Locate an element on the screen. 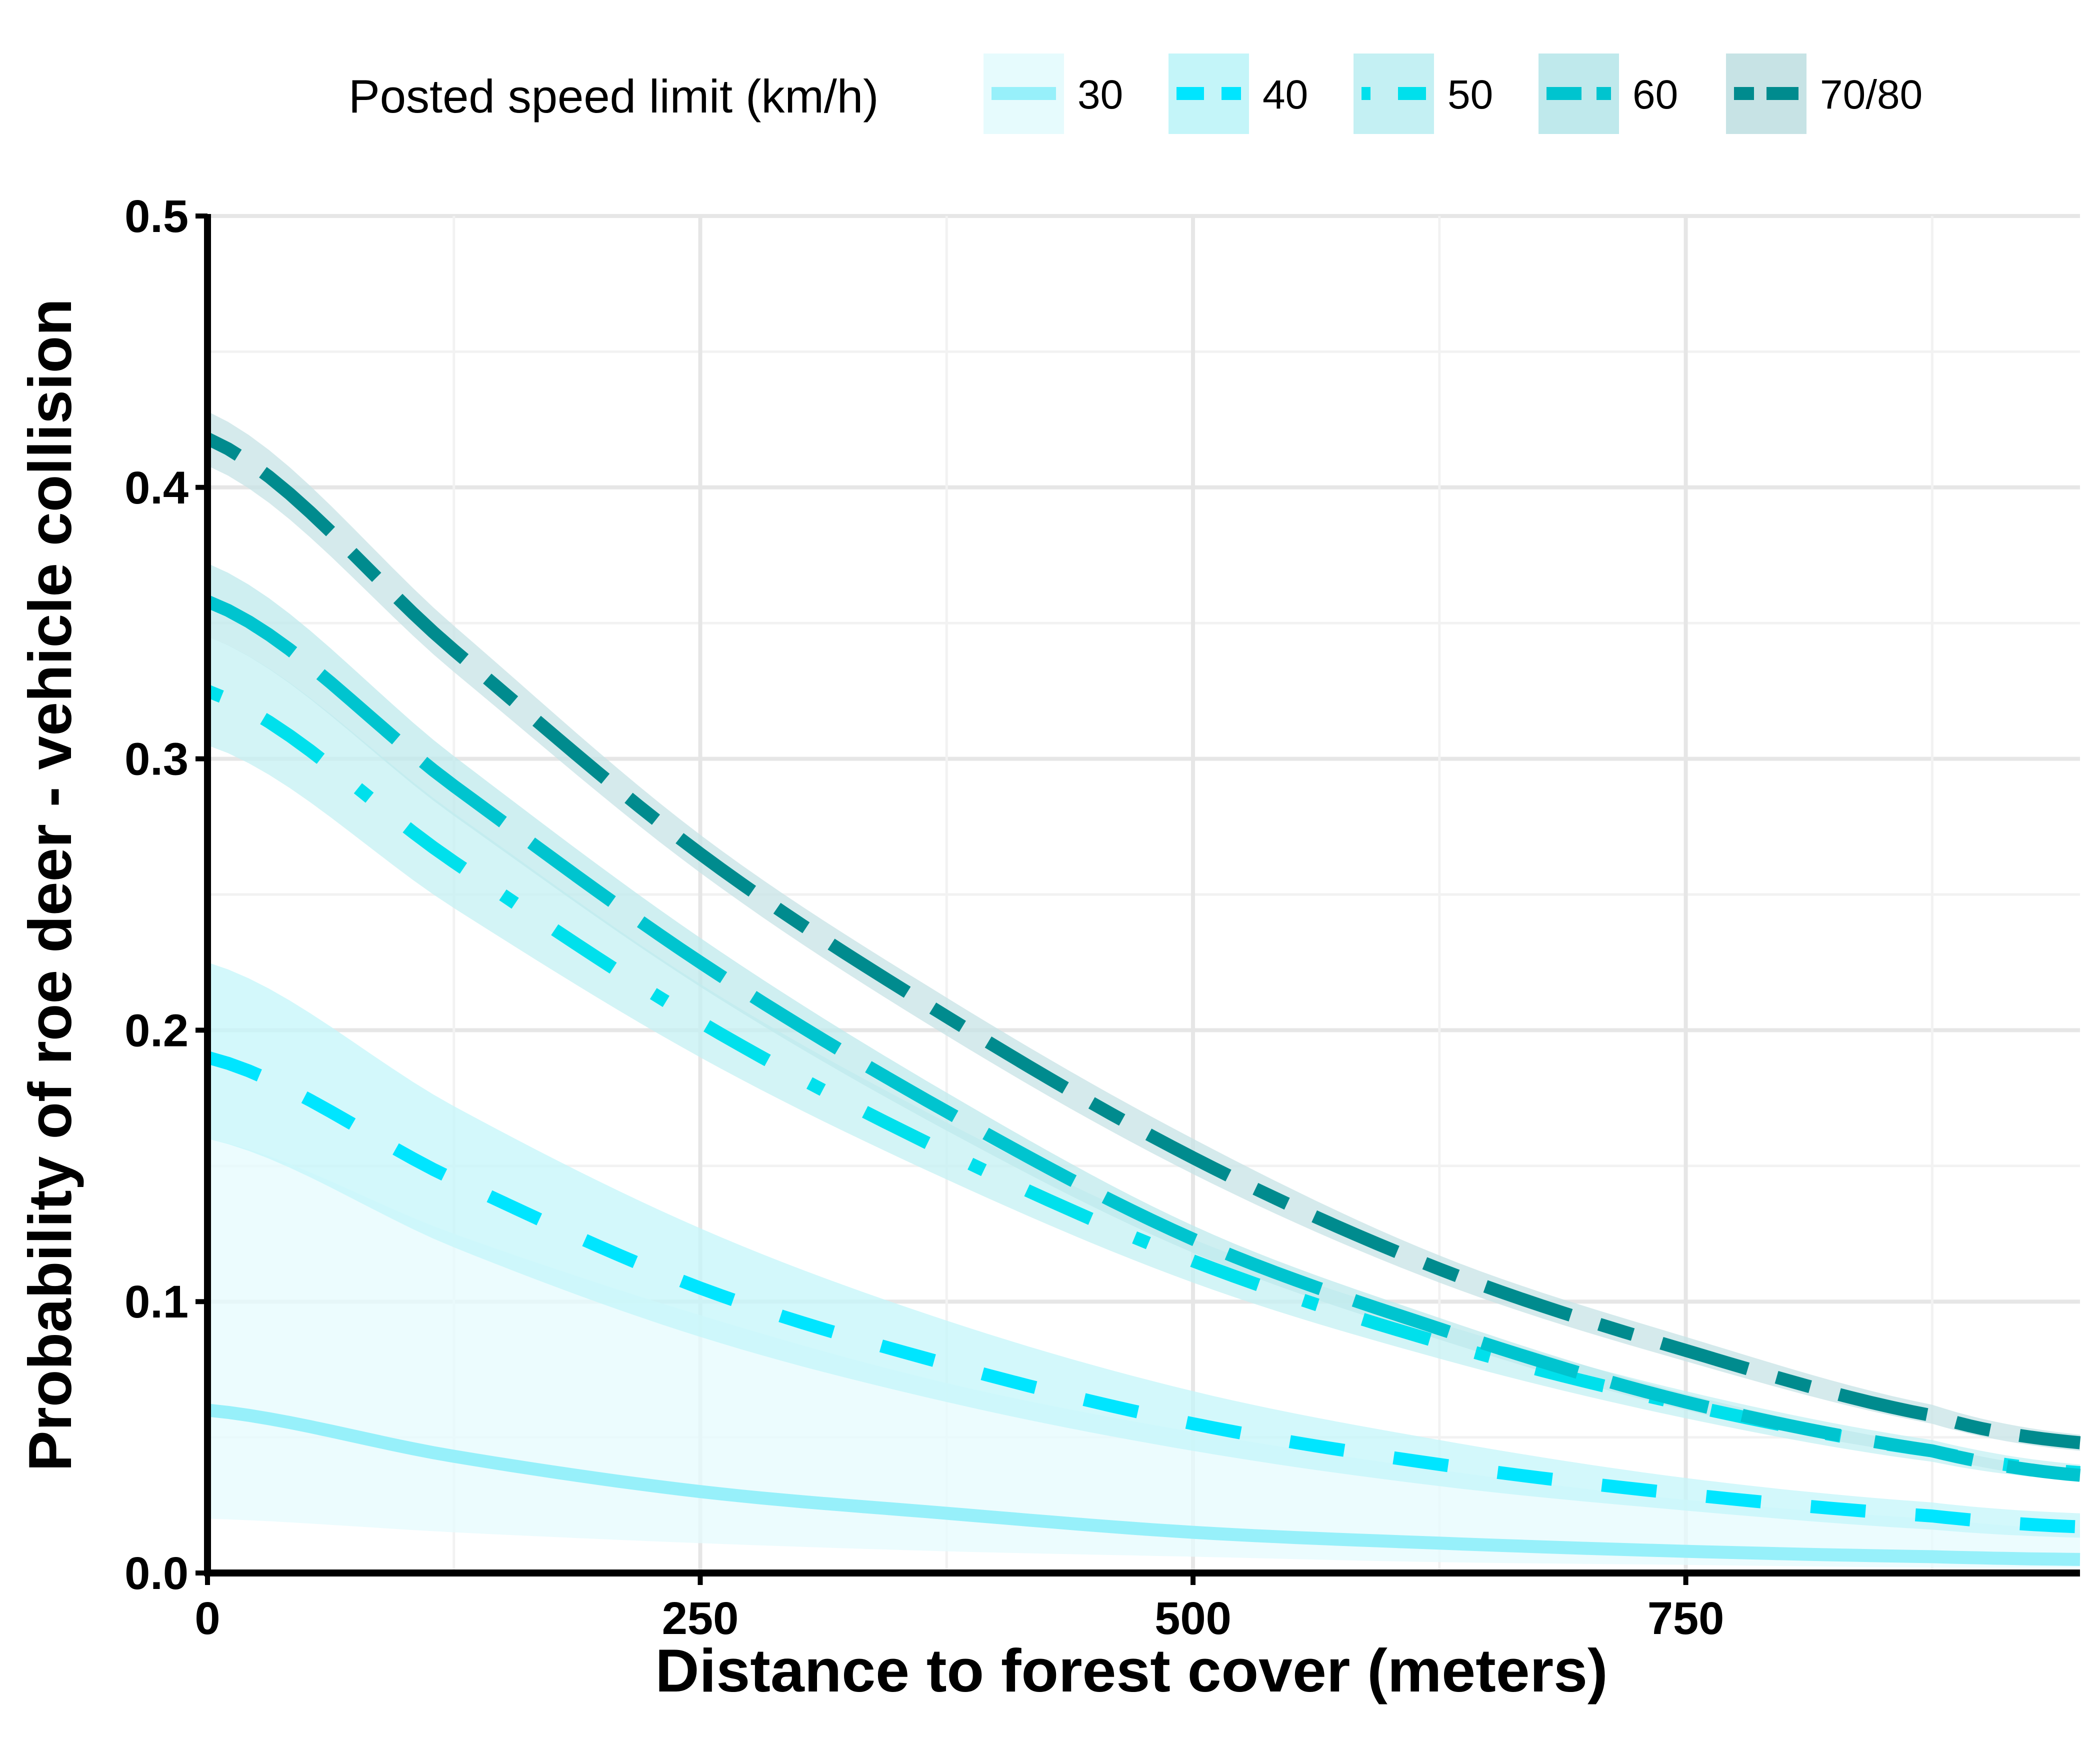 This screenshot has width=2100, height=1750. legend-label: 40 is located at coordinates (1285, 95).